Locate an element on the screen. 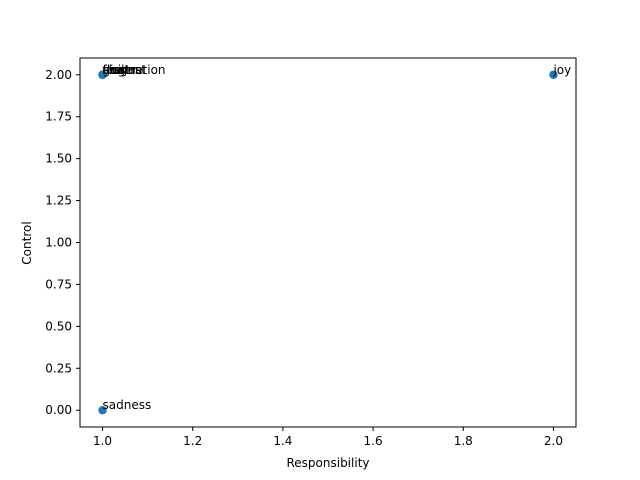 The height and width of the screenshot is (480, 640). point-label: anger is located at coordinates (120, 70).